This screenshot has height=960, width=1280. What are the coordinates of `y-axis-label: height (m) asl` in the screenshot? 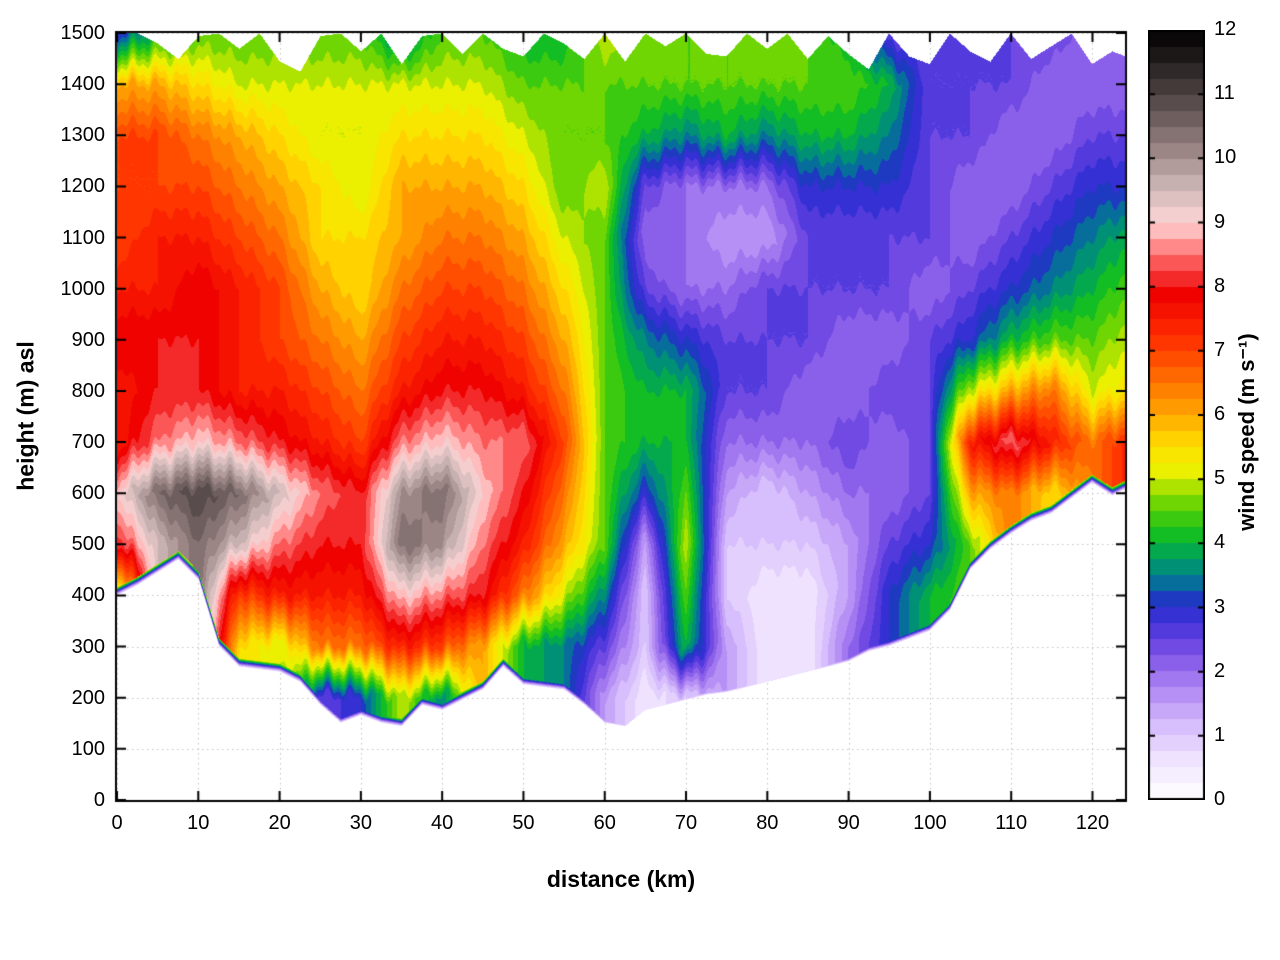 It's located at (25, 416).